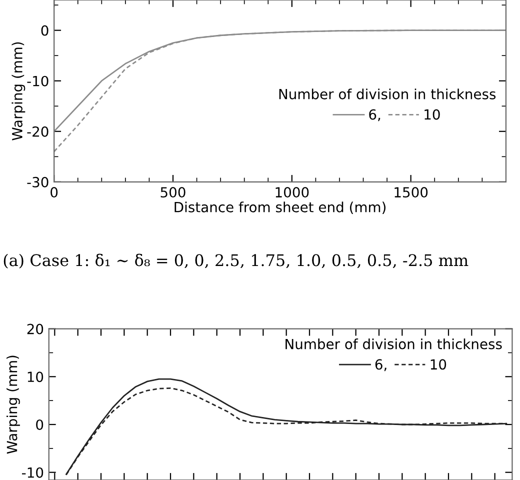 The image size is (520, 480). What do you see at coordinates (54, 192) in the screenshot?
I see `x-tick-label: 0` at bounding box center [54, 192].